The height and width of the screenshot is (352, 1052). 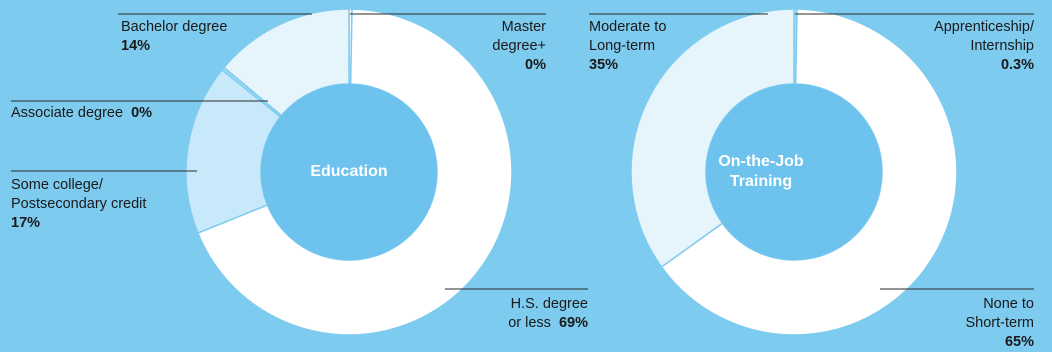 I want to click on label-none-short-term: None to Short-term 65%, so click(x=952, y=323).